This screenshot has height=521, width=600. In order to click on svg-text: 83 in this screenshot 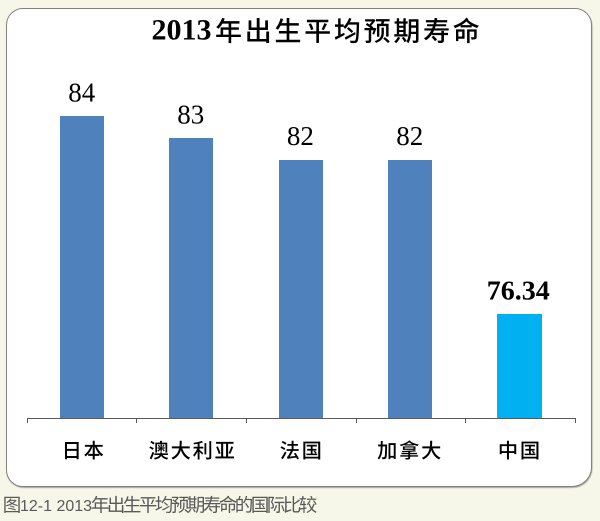, I will do `click(190, 115)`.